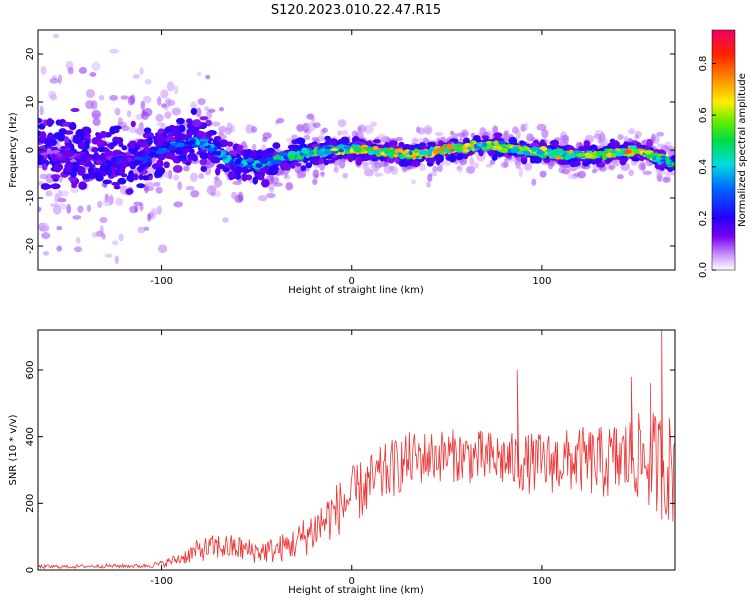  Describe the element at coordinates (541, 581) in the screenshot. I see `snr-xtick-label: 100` at that location.